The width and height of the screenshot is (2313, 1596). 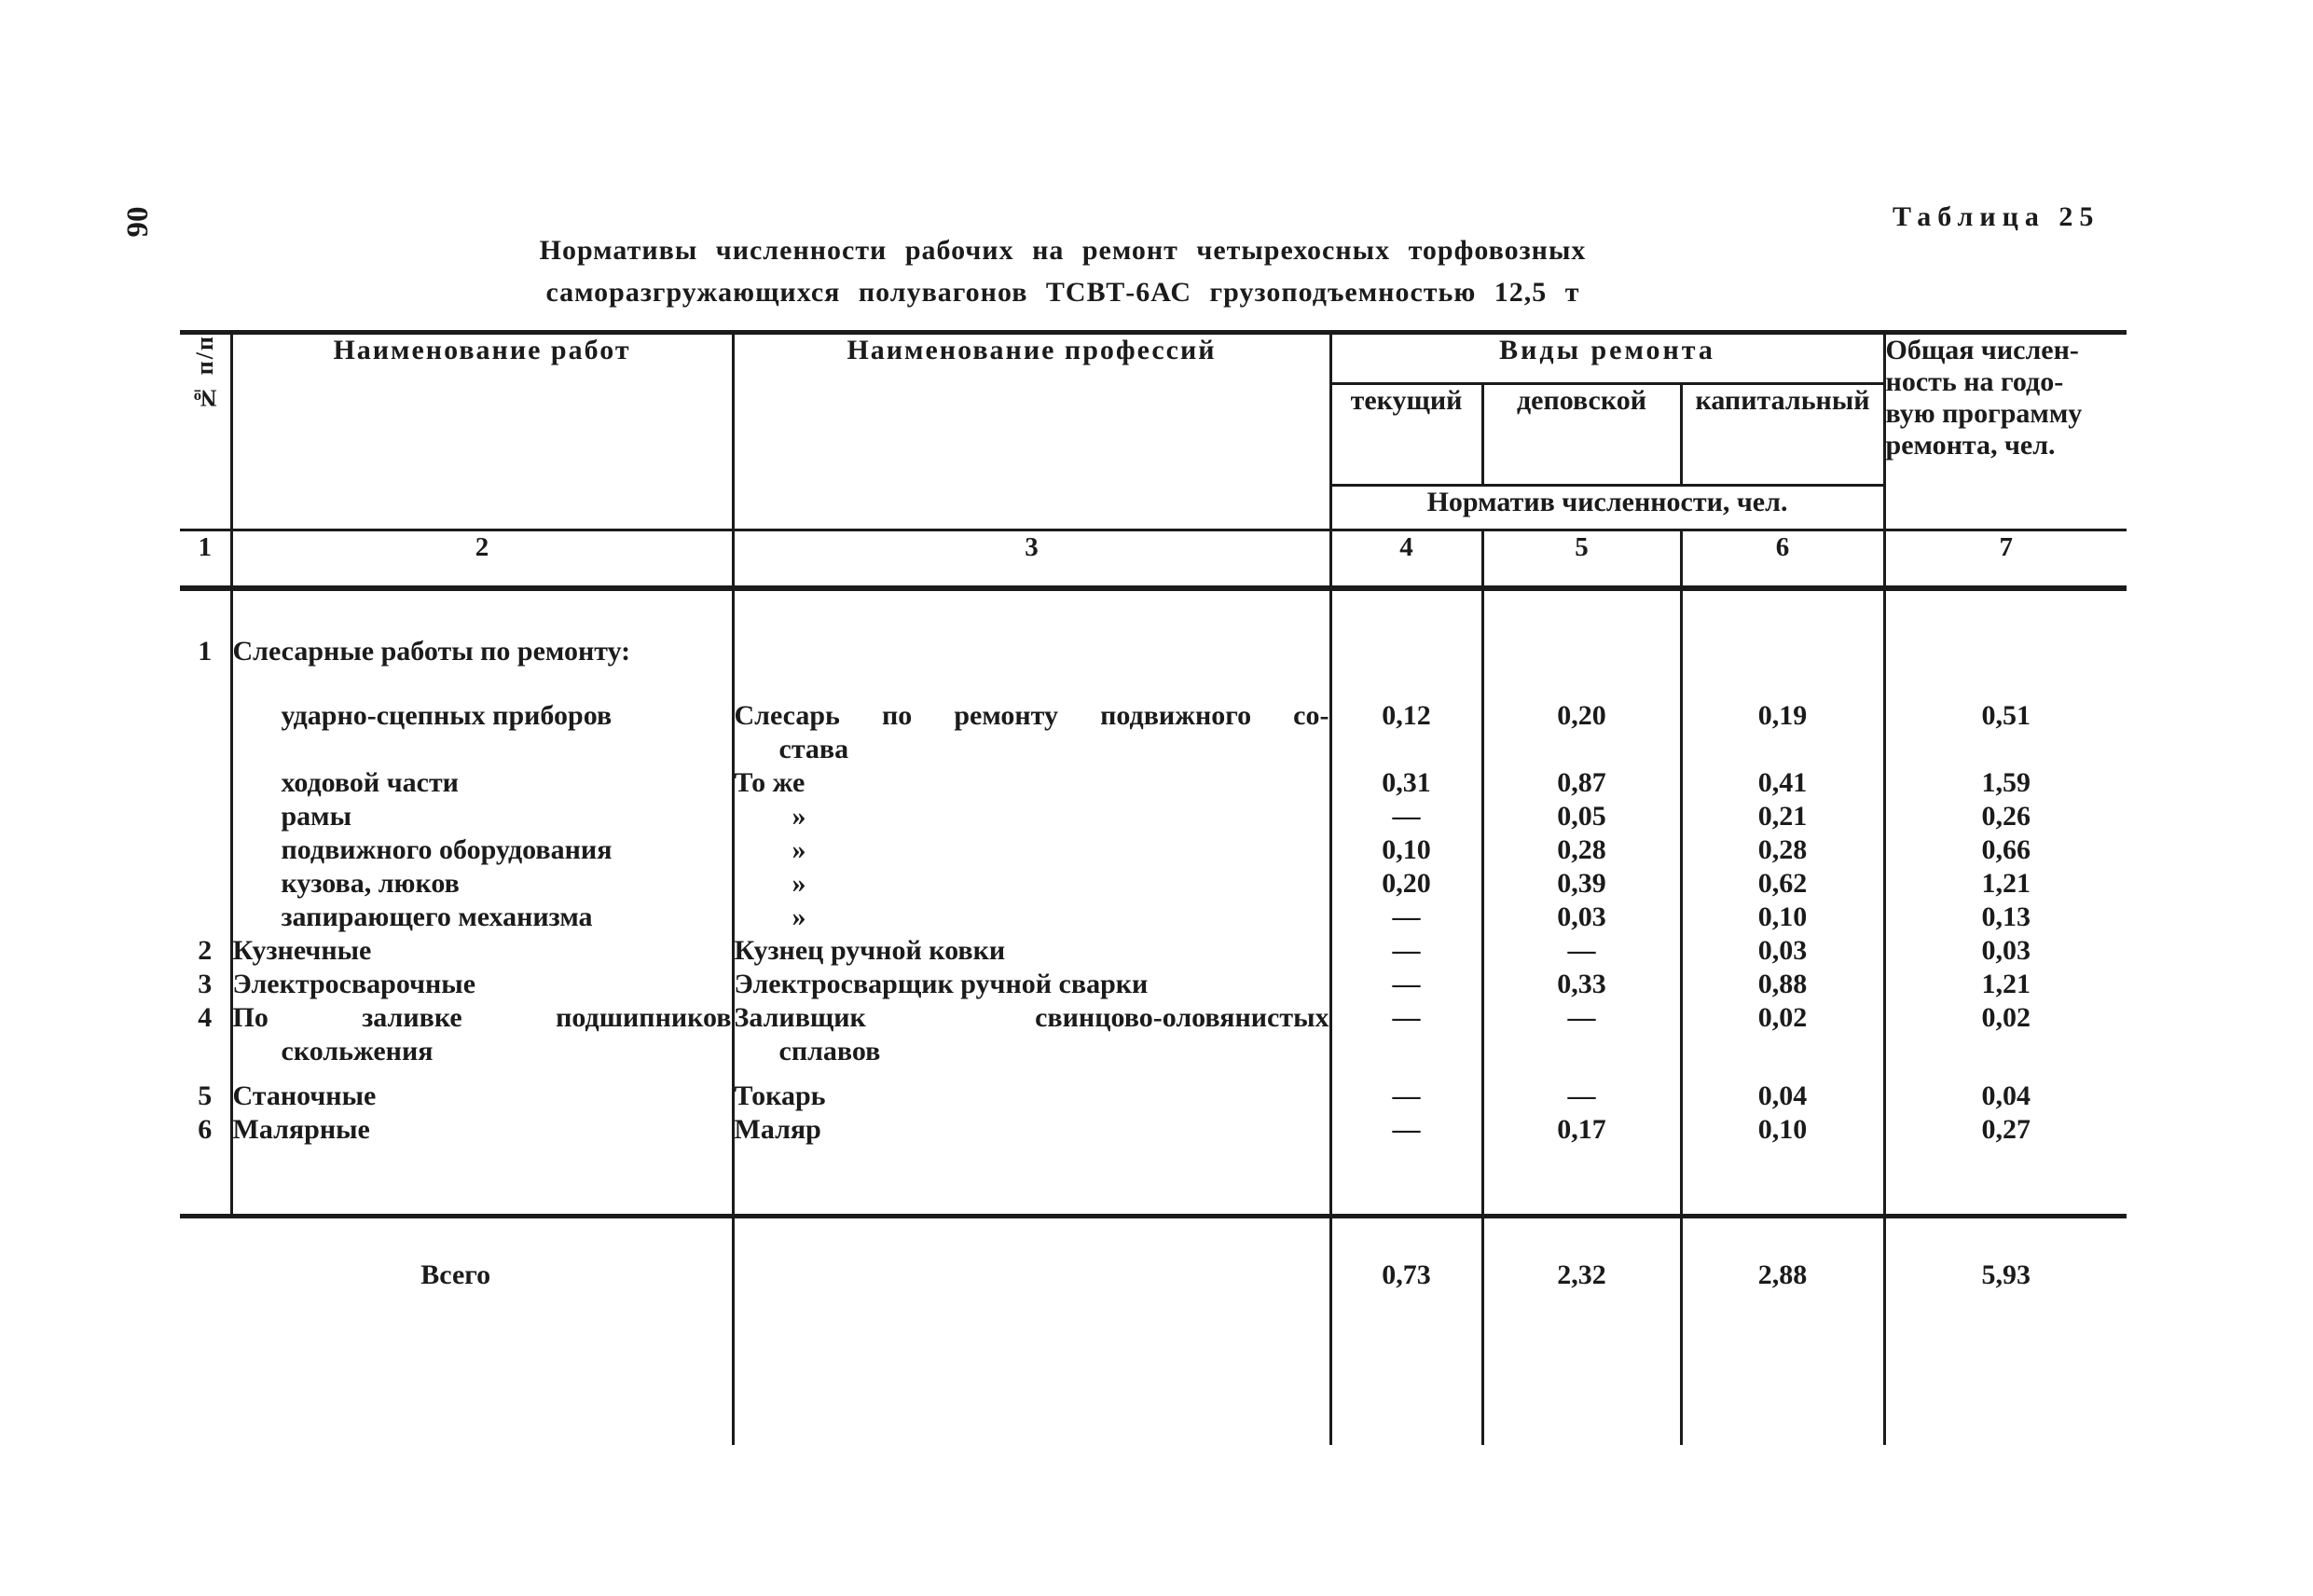 What do you see at coordinates (1582, 918) in the screenshot?
I see `norm-depot-cell: 0,03` at bounding box center [1582, 918].